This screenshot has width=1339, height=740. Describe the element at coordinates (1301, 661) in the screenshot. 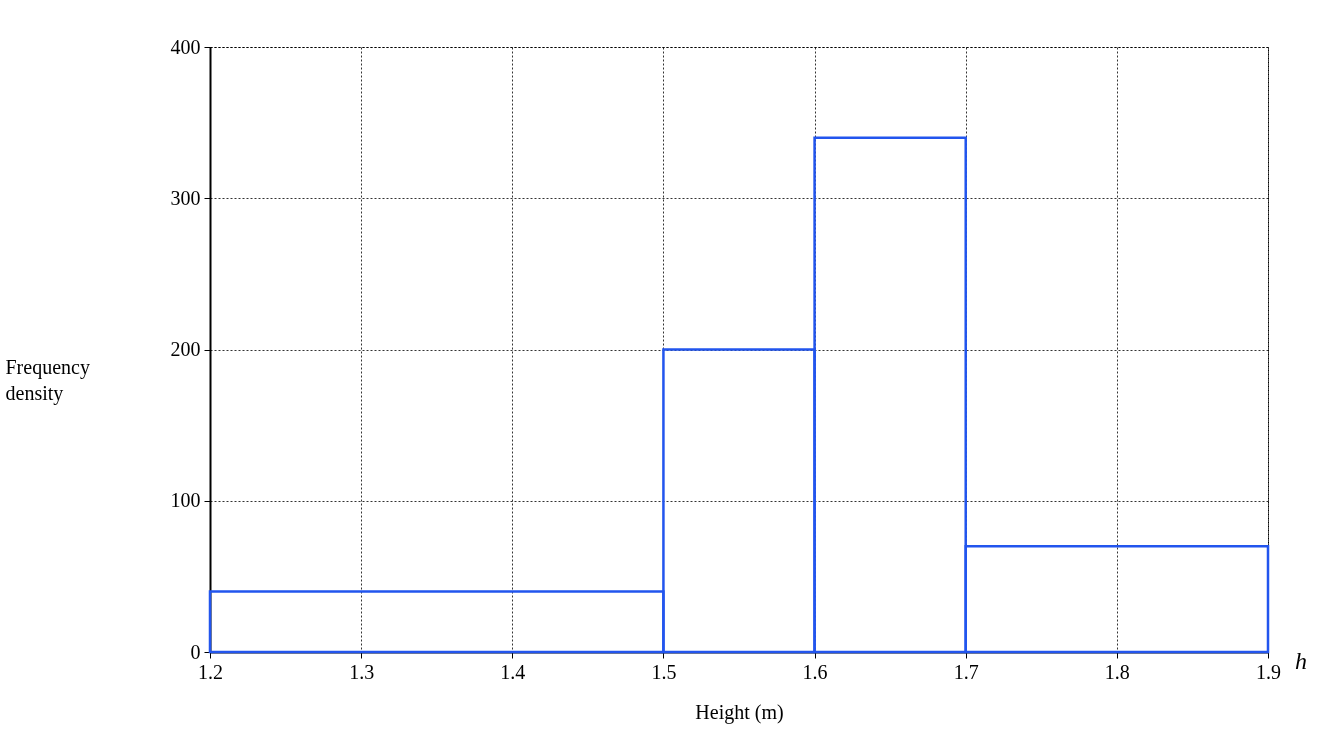

I see `text: h` at that location.